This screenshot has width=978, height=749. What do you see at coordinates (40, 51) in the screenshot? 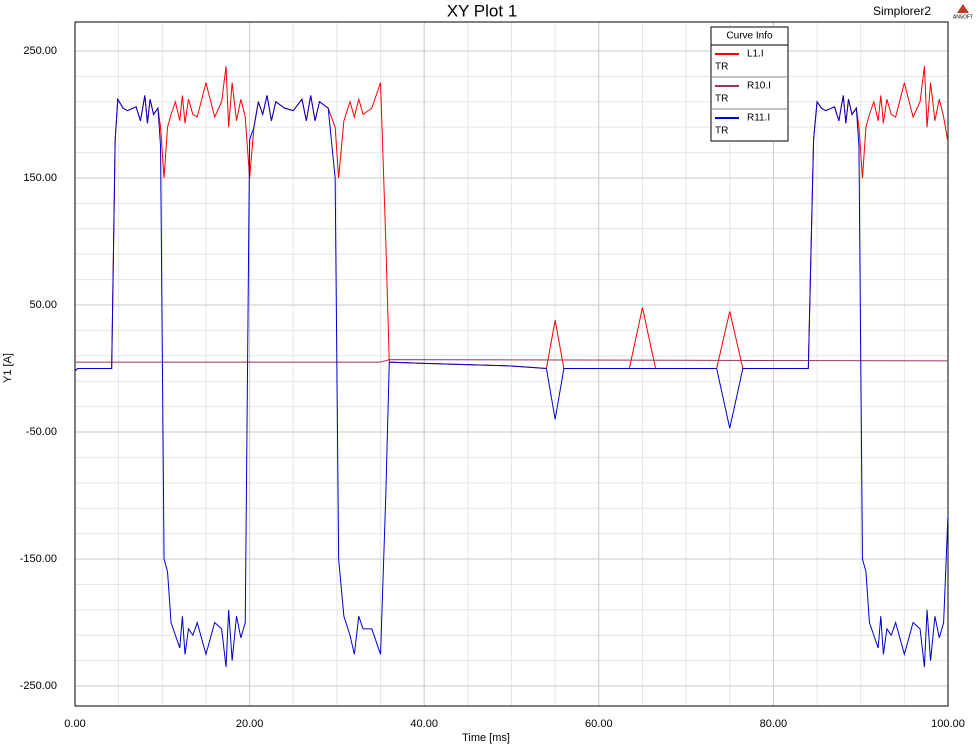
I see `y-tick-label: 250.00` at bounding box center [40, 51].